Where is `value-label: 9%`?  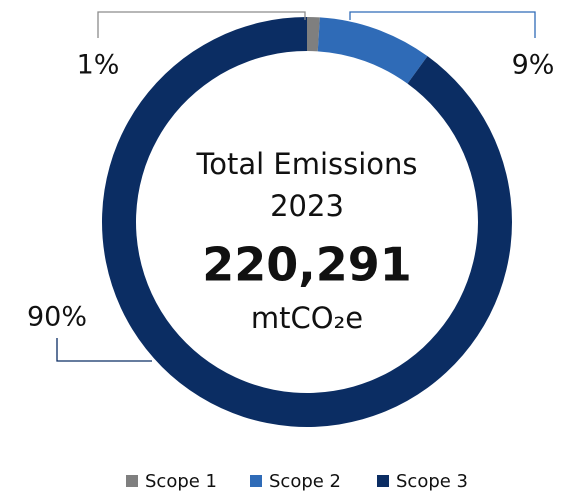
value-label: 9% is located at coordinates (533, 65).